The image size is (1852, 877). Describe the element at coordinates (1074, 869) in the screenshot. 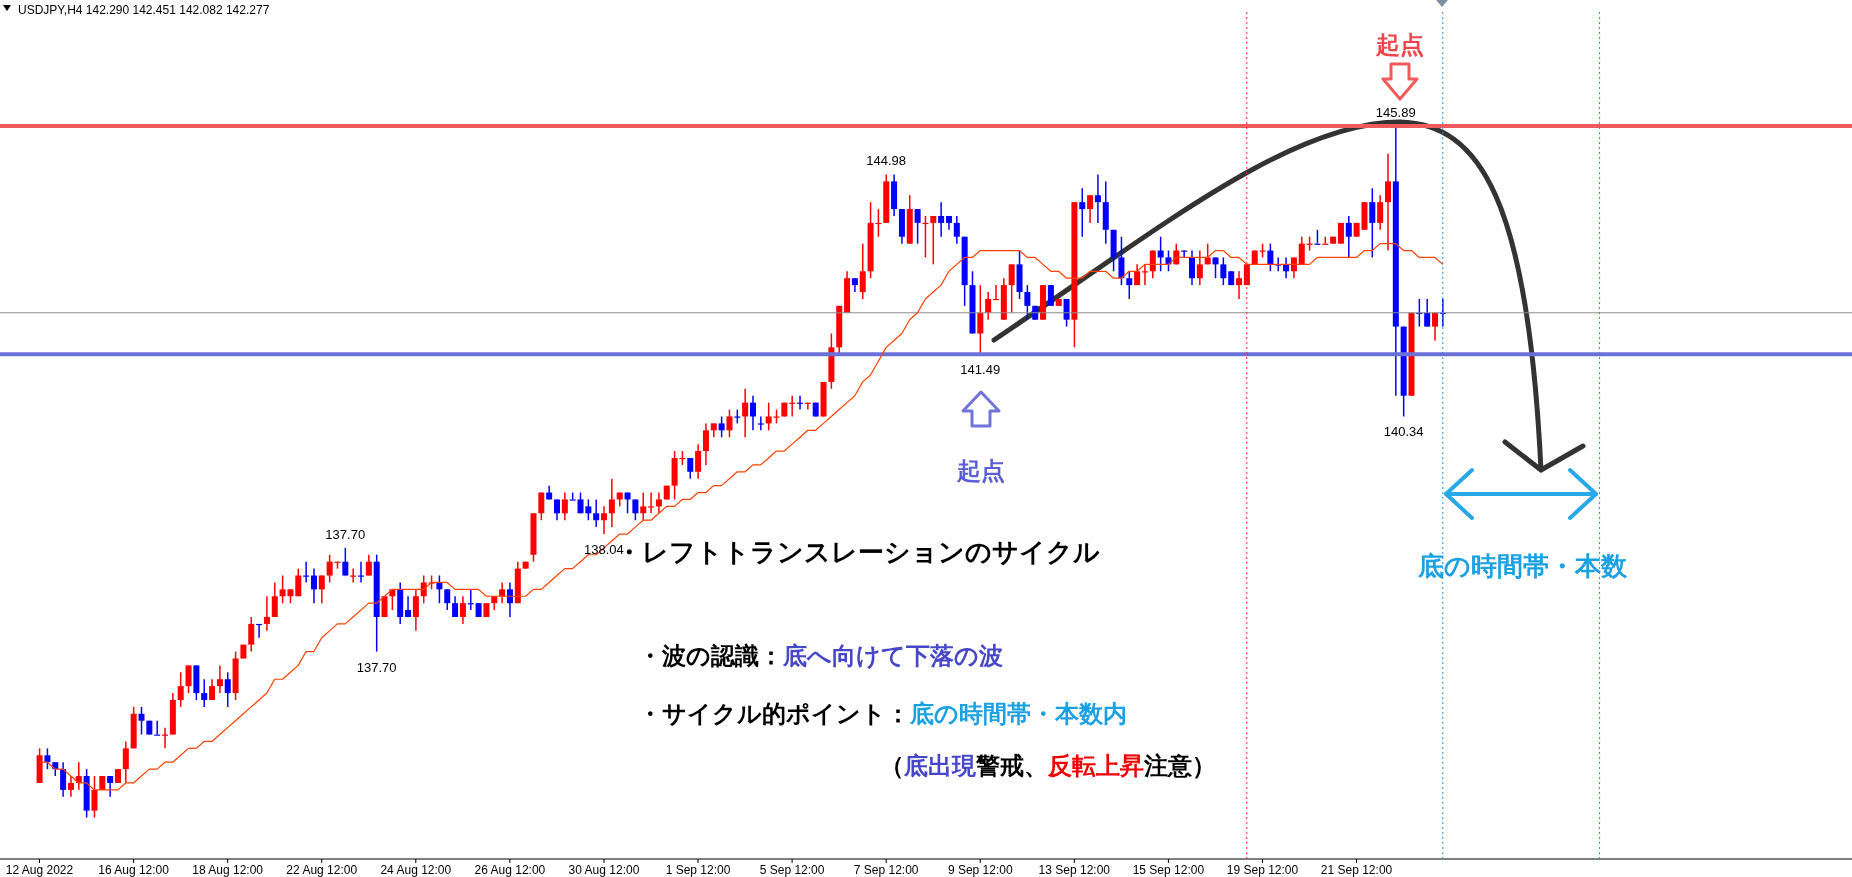

I see `x-tick-label: 13 Sep 12:00` at that location.